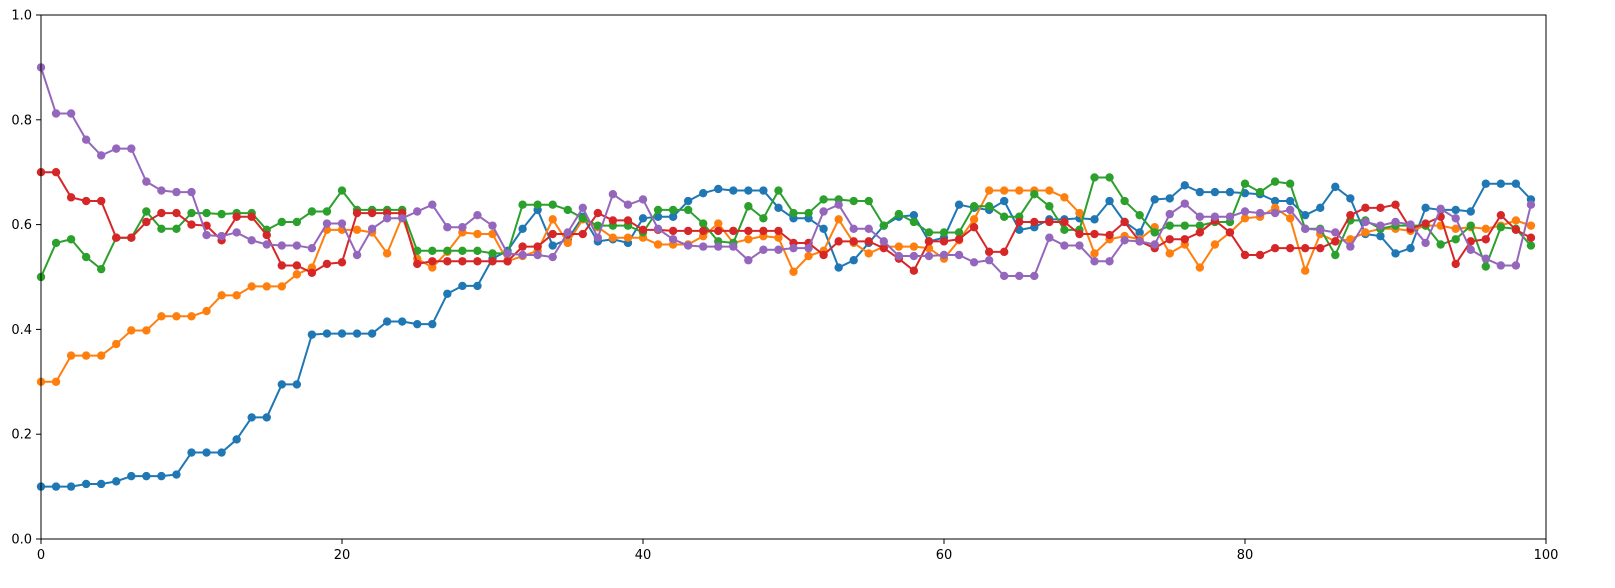  Describe the element at coordinates (21, 16) in the screenshot. I see `y-tick-label: 1.0` at that location.